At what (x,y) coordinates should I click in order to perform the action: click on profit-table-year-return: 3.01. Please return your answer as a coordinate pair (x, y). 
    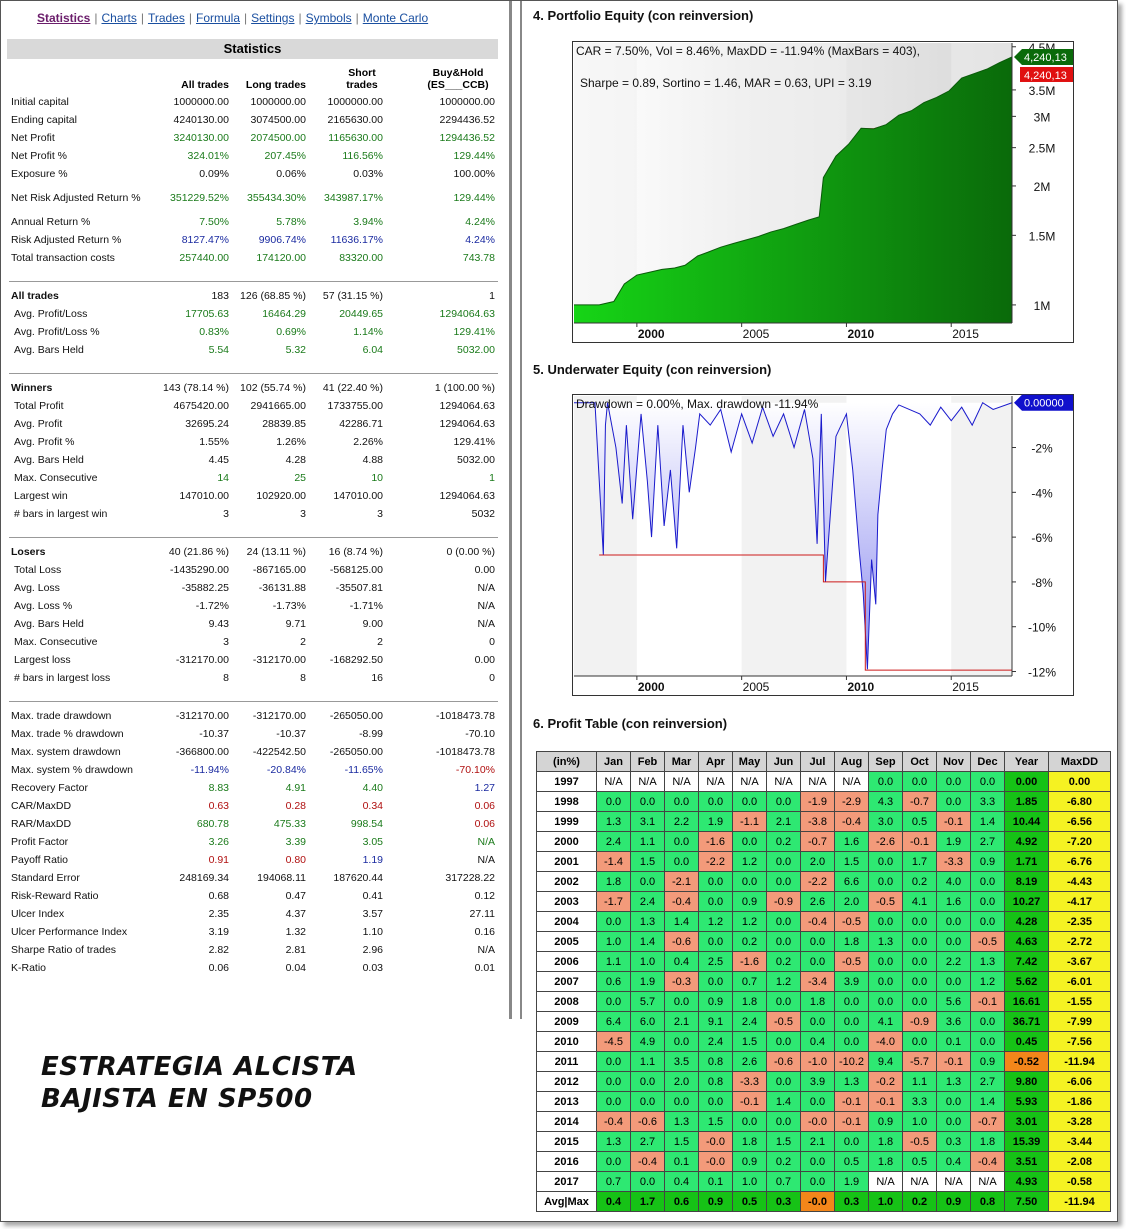
    Looking at the image, I should click on (1026, 1121).